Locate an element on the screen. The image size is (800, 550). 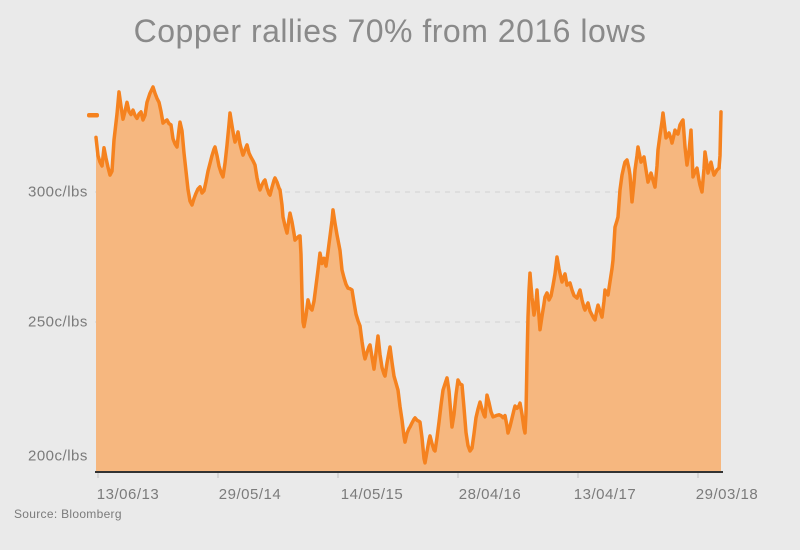
x-tick-label-2016: 28/04/16 is located at coordinates (490, 494).